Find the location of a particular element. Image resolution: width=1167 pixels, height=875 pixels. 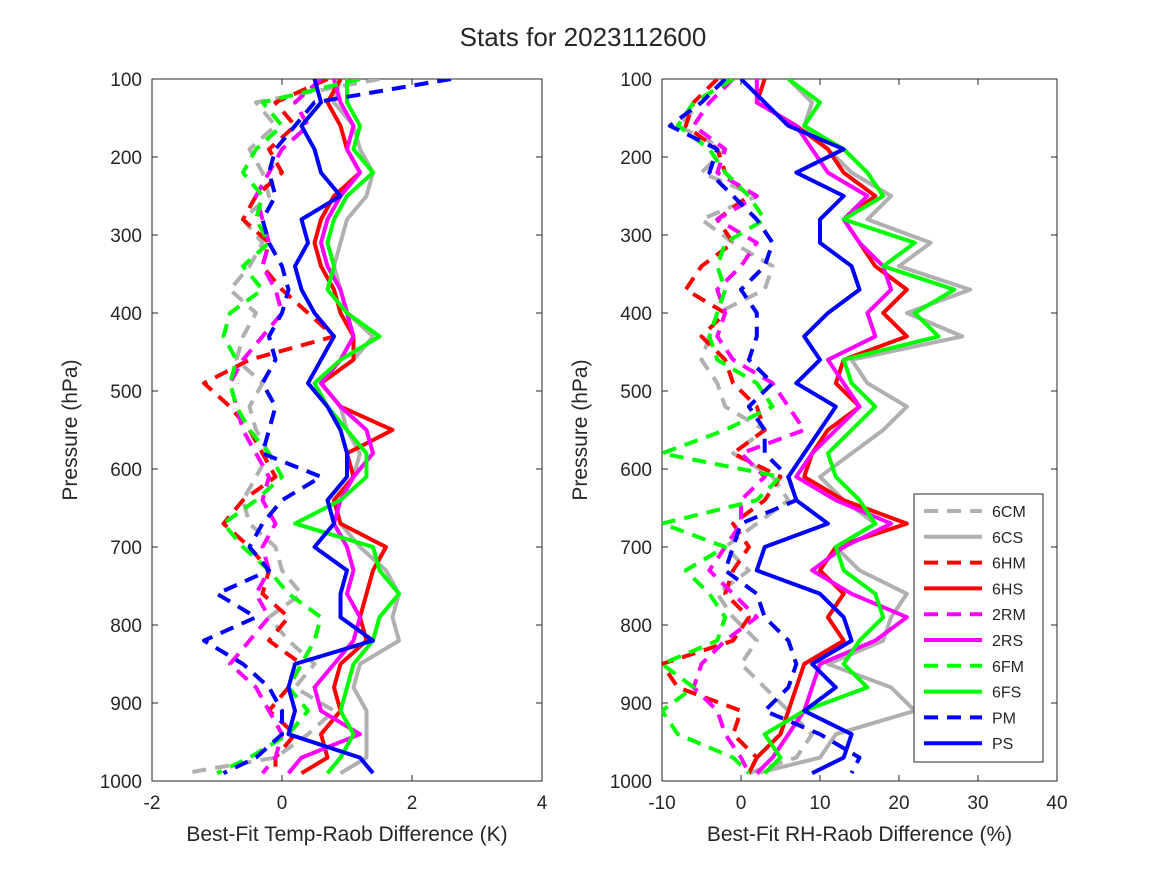

x-tick-label: 40 is located at coordinates (1056, 803).